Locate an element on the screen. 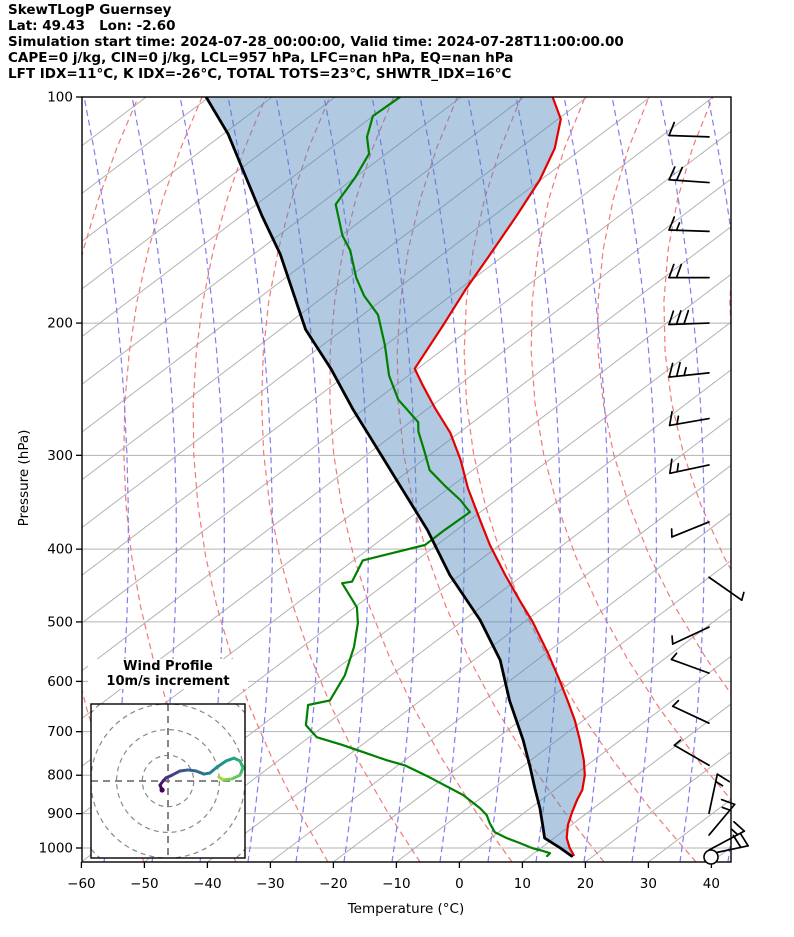 The image size is (794, 937). figure-location: Lat: 49.43 Lon: -2.60 is located at coordinates (92, 26).